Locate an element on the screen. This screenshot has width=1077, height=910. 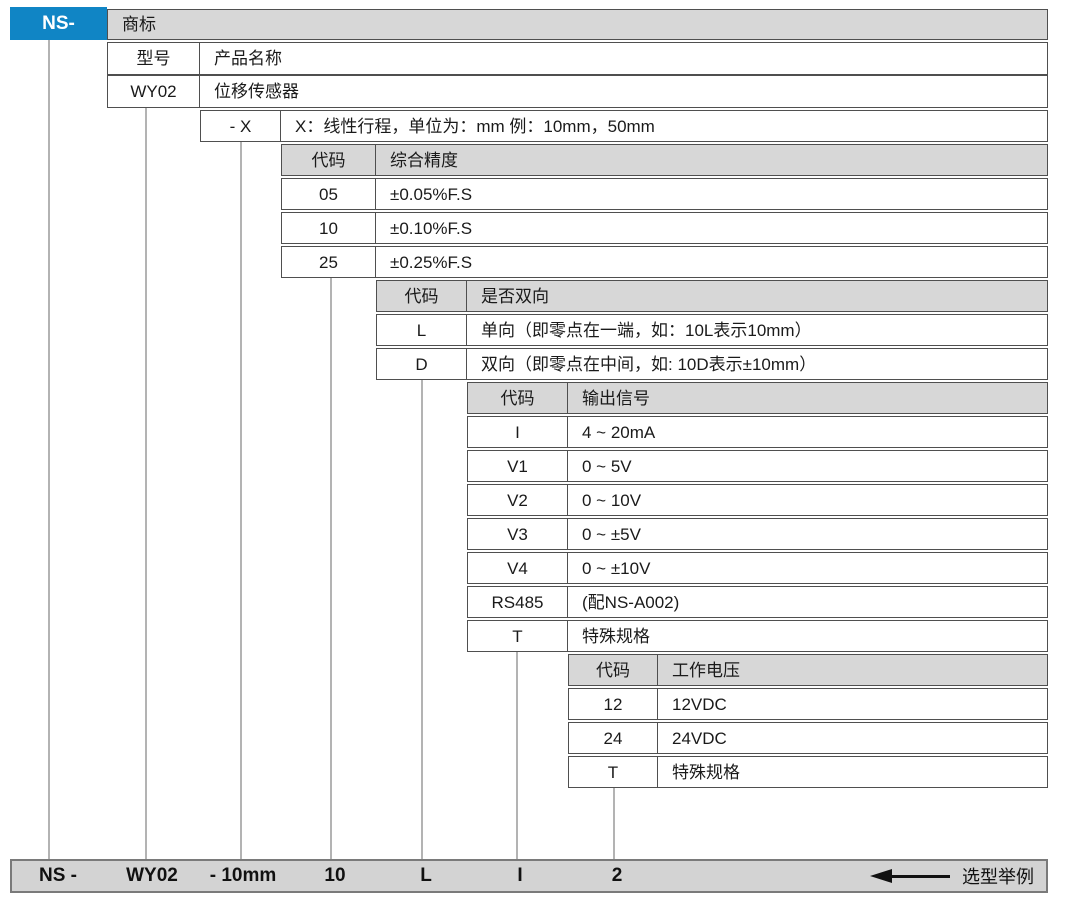
table-row: V4 0 ~ ±10V is located at coordinates (757, 568).